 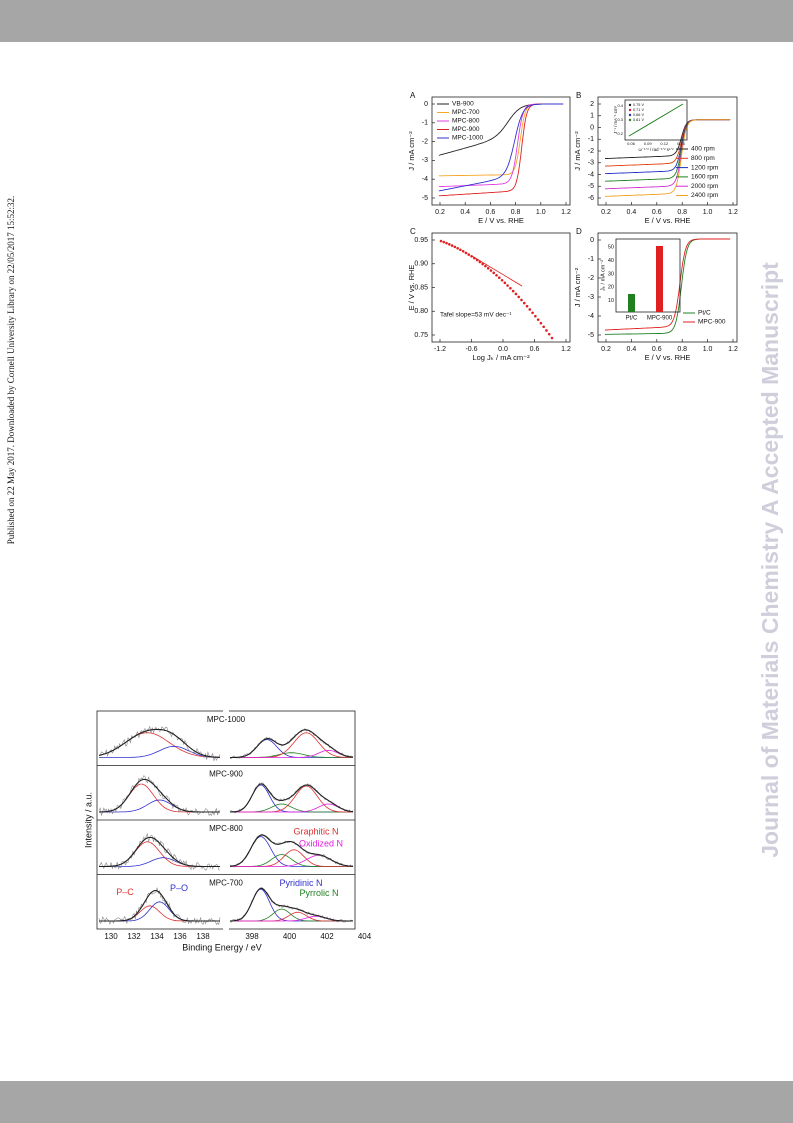 I want to click on x-tick-label: 132, so click(x=134, y=936).